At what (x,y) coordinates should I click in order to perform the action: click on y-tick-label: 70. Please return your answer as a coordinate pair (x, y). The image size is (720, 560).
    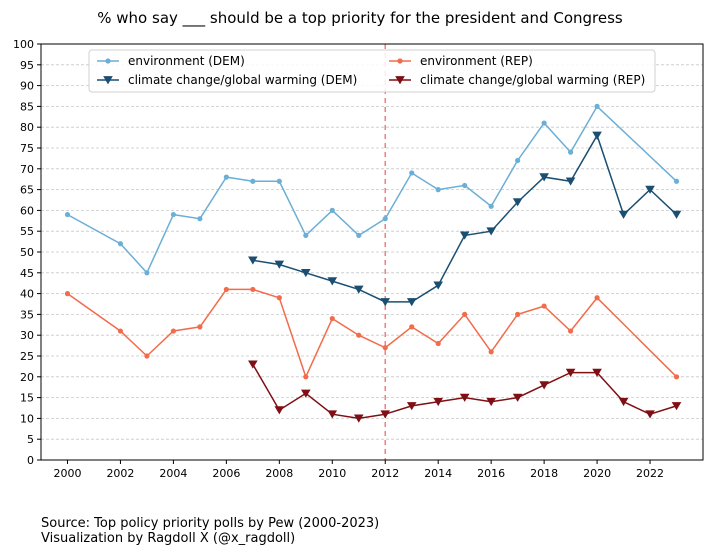
    Looking at the image, I should click on (27, 169).